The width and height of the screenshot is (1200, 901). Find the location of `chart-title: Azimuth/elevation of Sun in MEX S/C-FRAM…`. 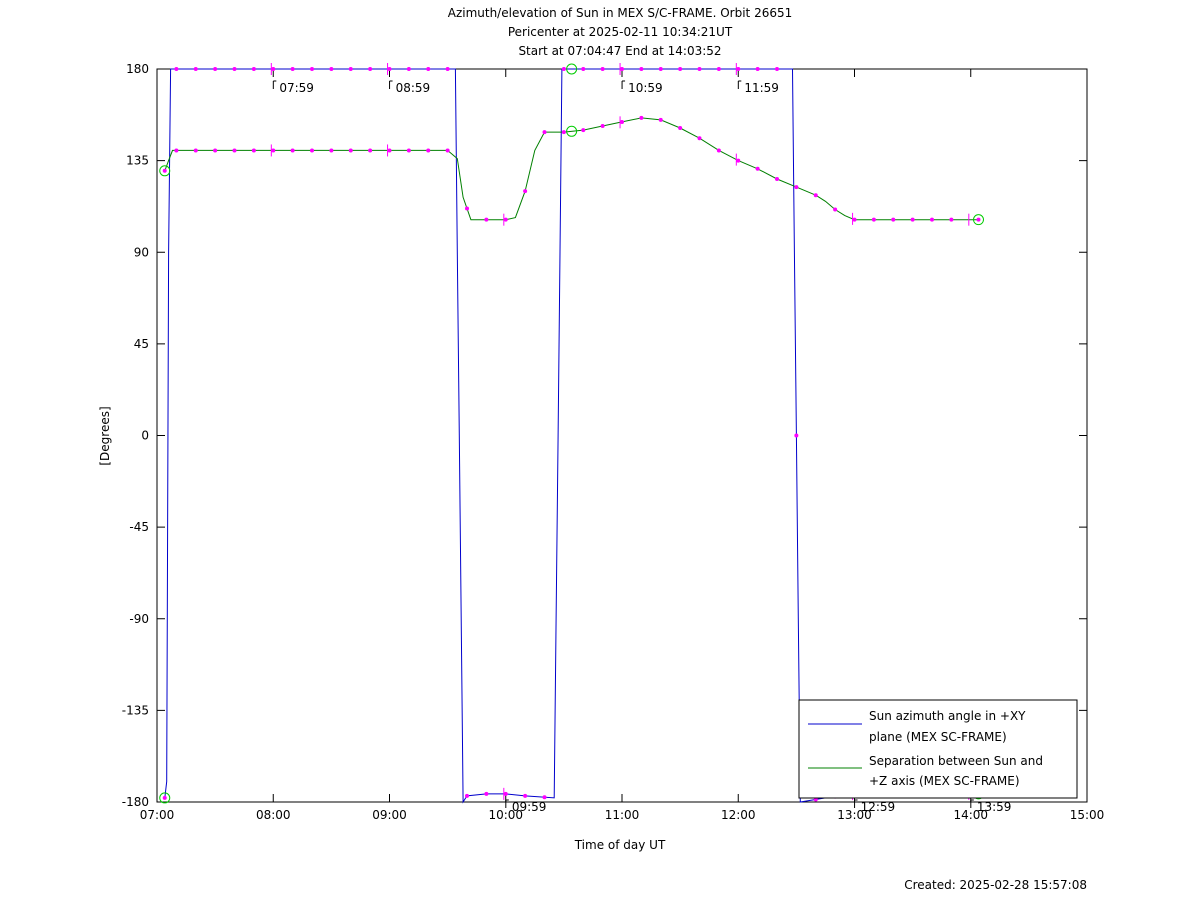

chart-title: Azimuth/elevation of Sun in MEX S/C-FRAM… is located at coordinates (620, 32).